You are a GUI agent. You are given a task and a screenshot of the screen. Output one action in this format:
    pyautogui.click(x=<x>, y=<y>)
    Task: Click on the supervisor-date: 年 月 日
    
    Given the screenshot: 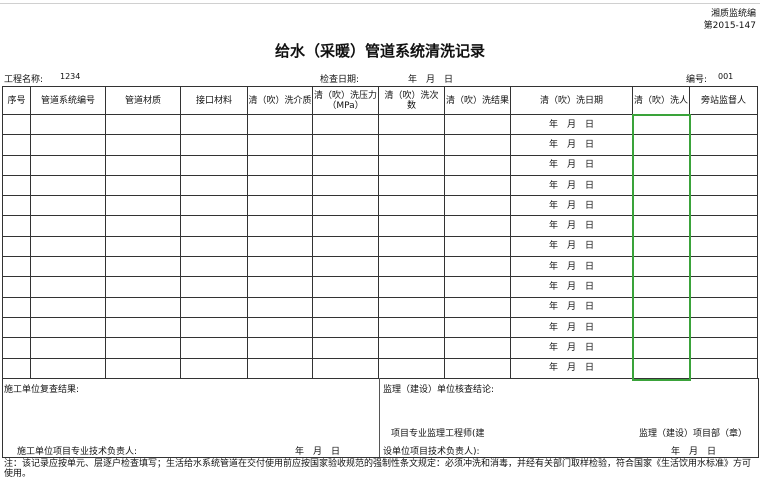 What is the action you would take?
    pyautogui.click(x=694, y=452)
    